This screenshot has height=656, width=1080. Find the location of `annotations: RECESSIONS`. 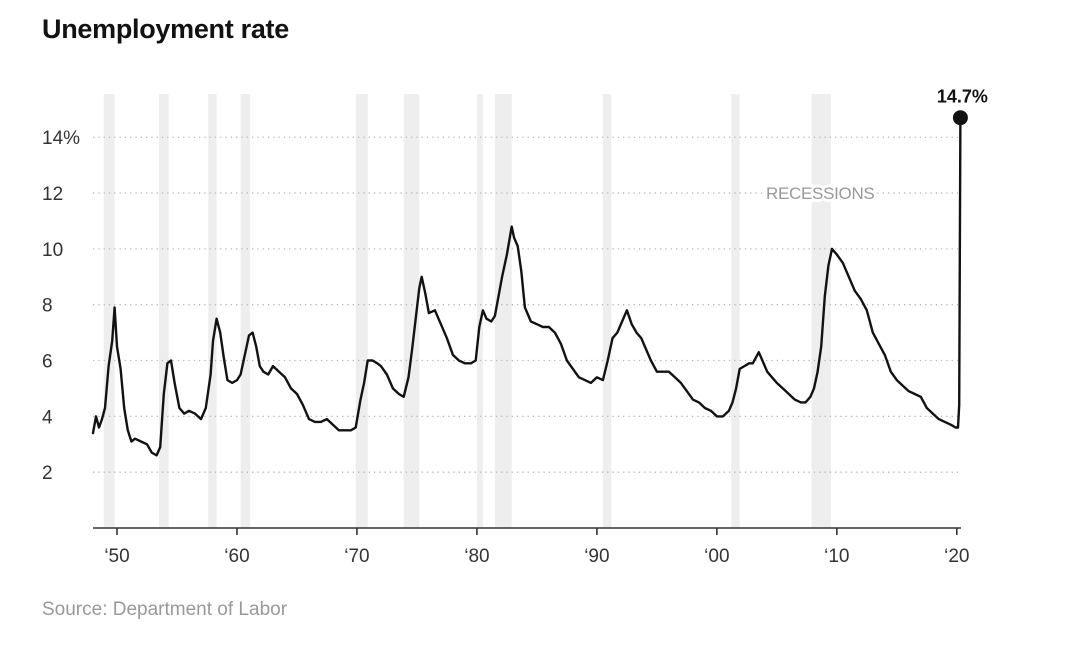

annotations: RECESSIONS is located at coordinates (820, 193).